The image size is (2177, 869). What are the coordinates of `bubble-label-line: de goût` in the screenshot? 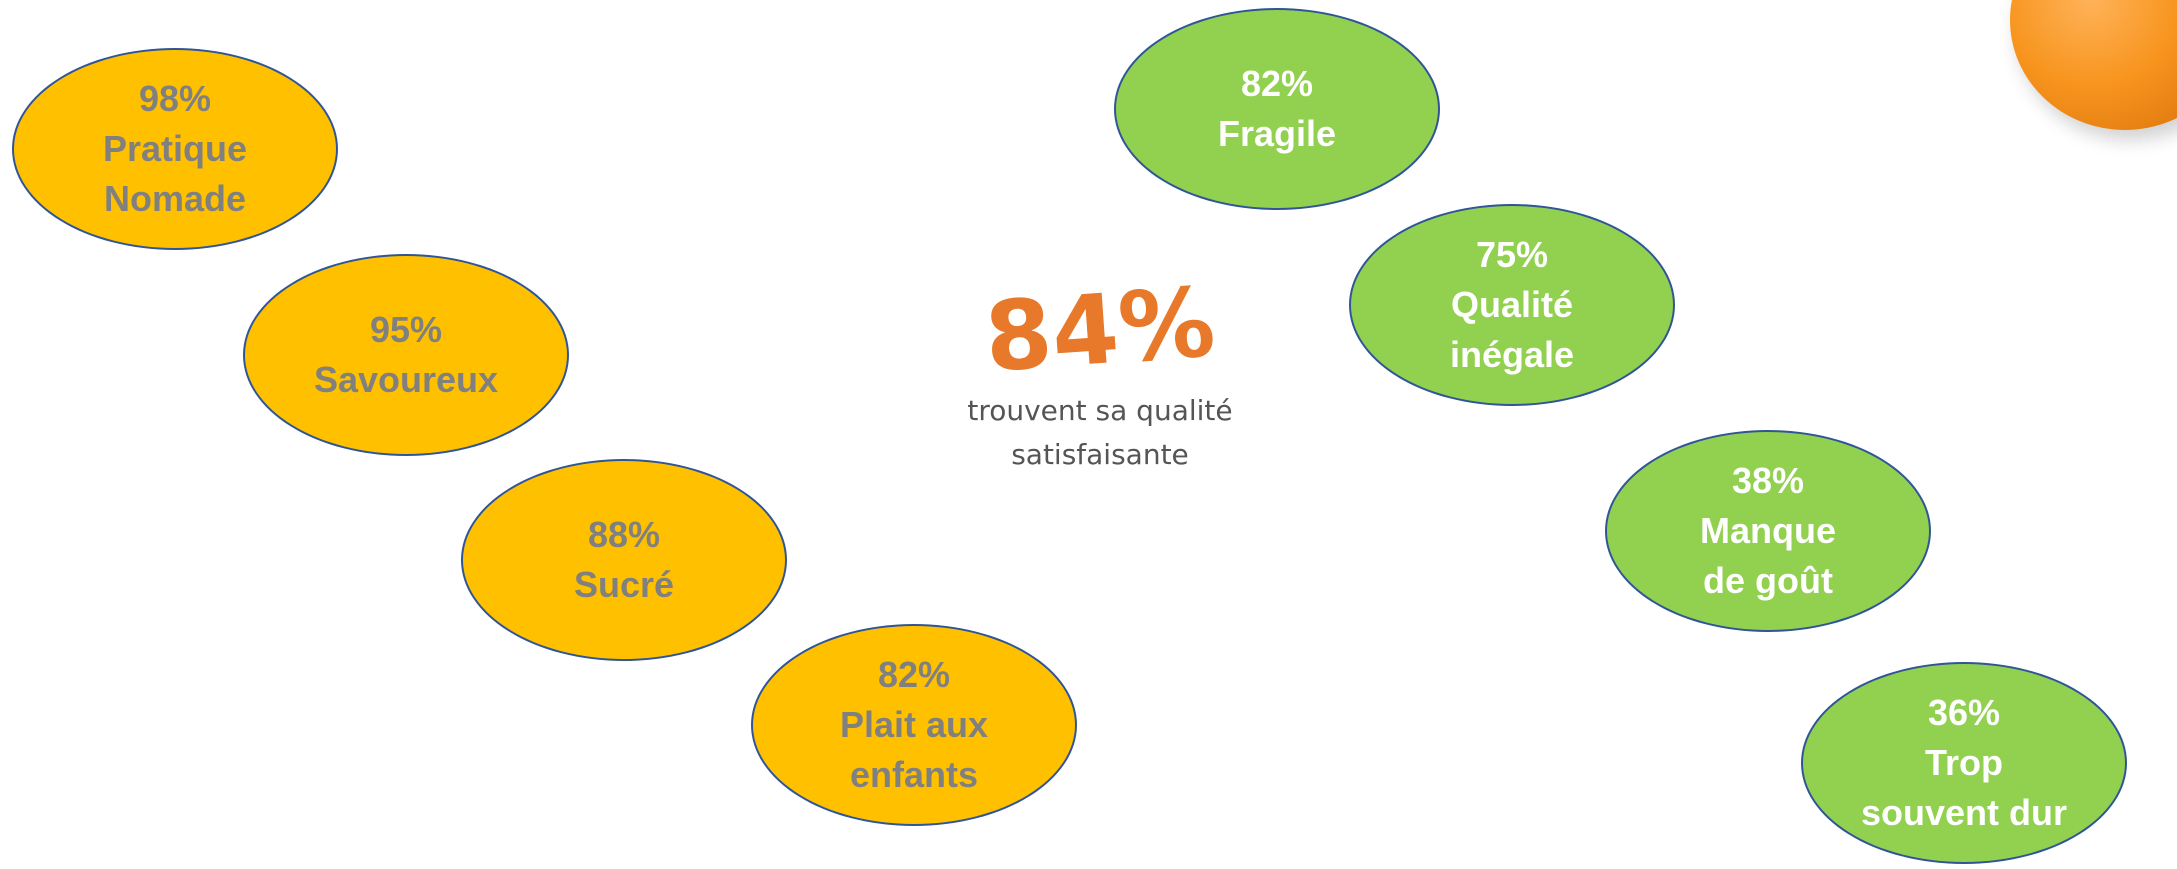 It's located at (1768, 580).